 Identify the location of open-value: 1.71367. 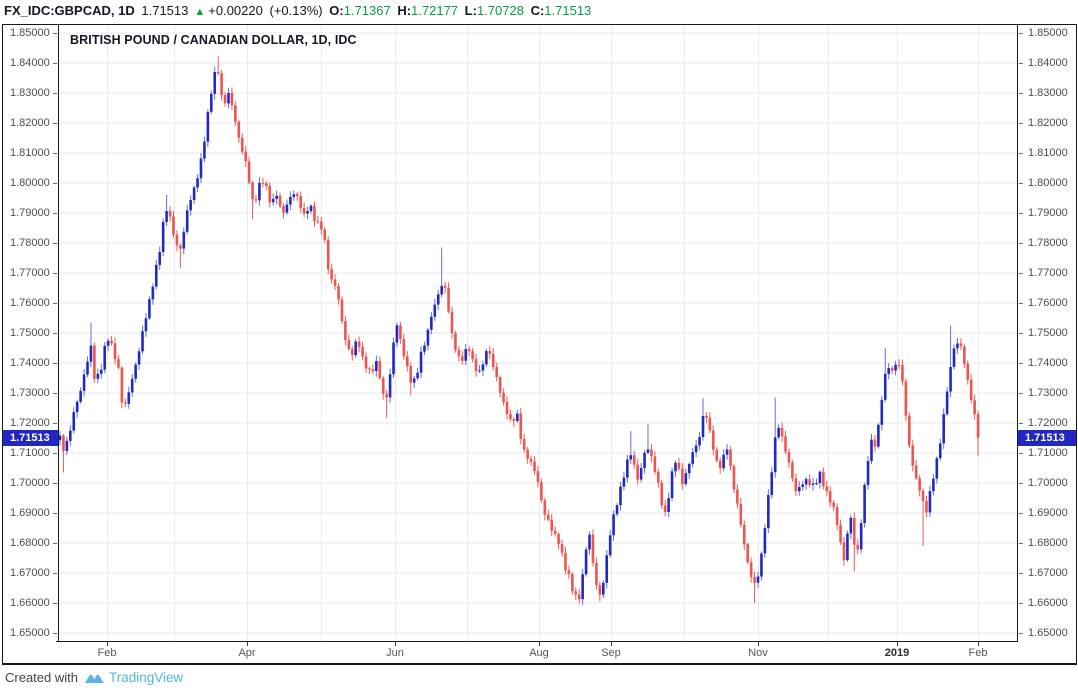
(367, 10).